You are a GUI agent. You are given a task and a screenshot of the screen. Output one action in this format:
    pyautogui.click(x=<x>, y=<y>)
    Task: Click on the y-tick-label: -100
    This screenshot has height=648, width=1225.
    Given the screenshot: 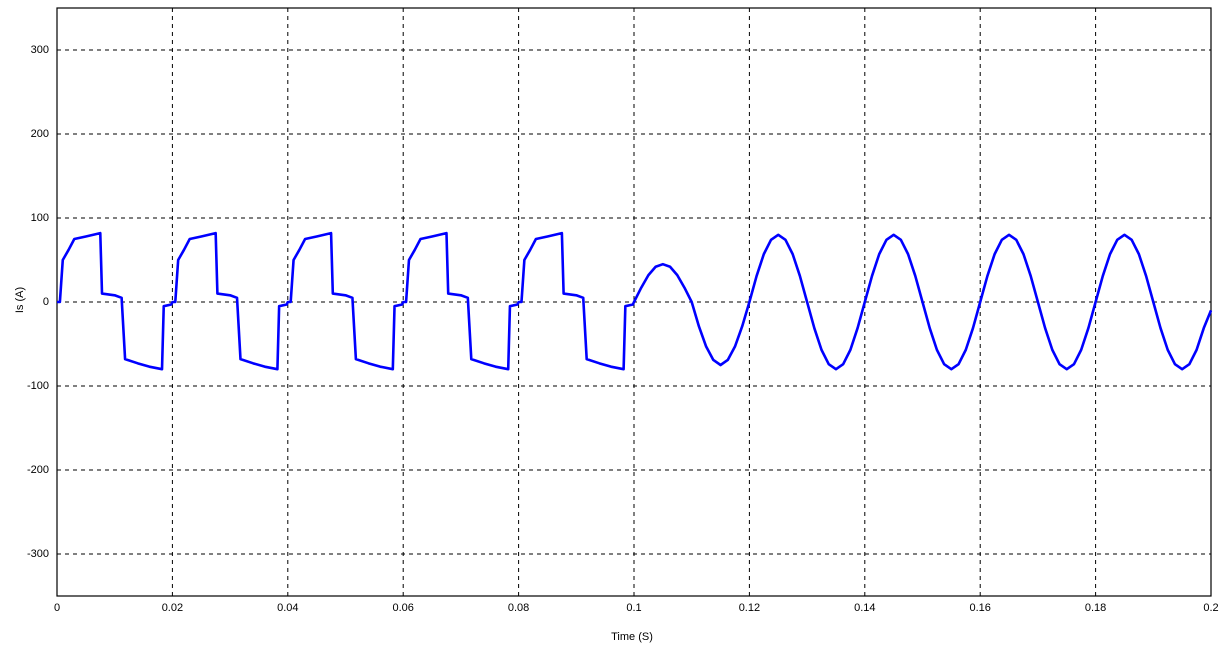 What is the action you would take?
    pyautogui.click(x=38, y=386)
    